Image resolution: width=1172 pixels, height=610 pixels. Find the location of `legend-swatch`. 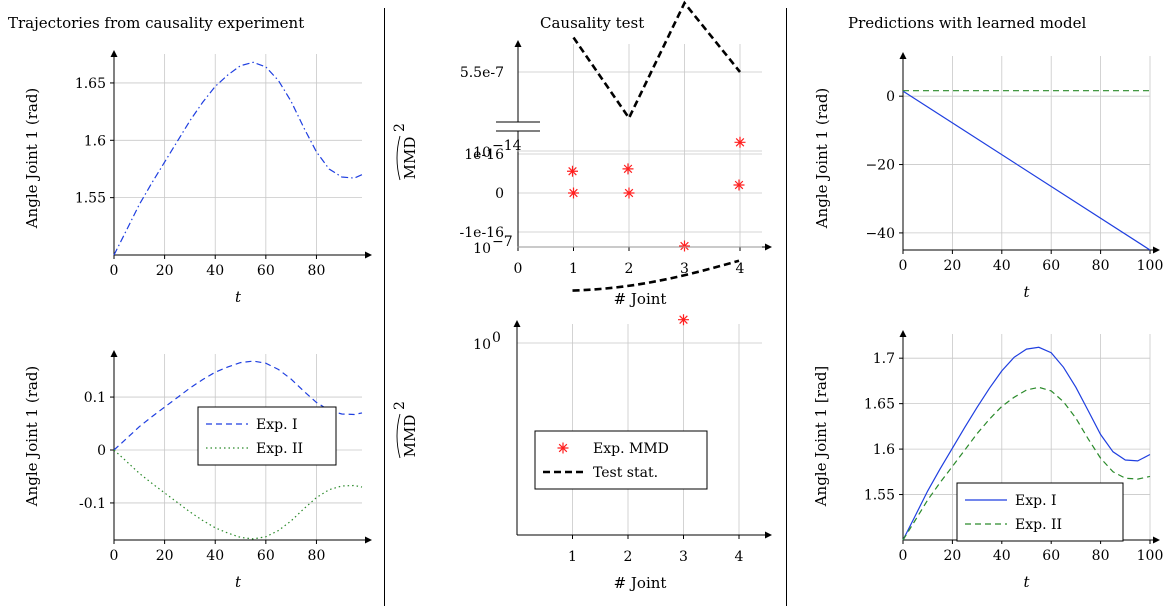

legend-swatch is located at coordinates (563, 448).